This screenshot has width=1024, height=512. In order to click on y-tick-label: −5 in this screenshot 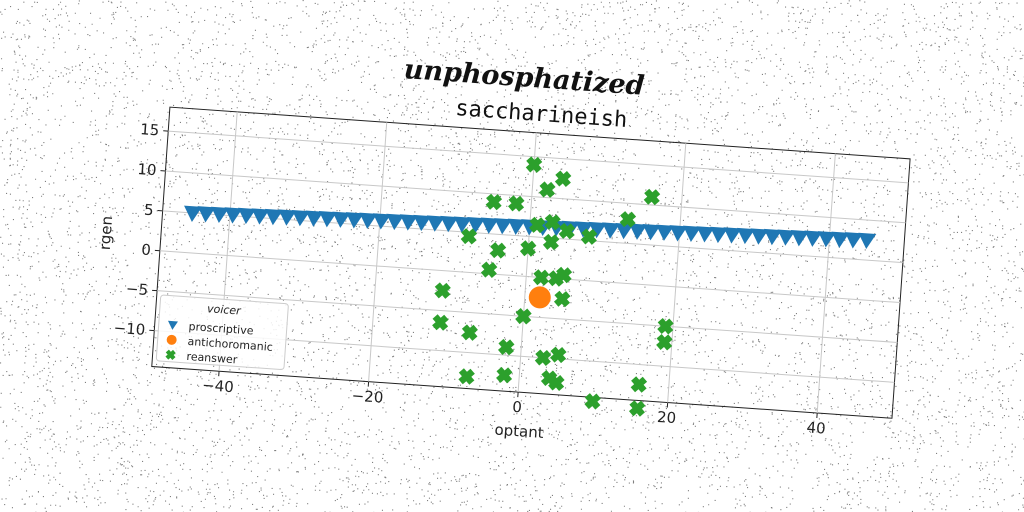, I will do `click(136, 289)`.